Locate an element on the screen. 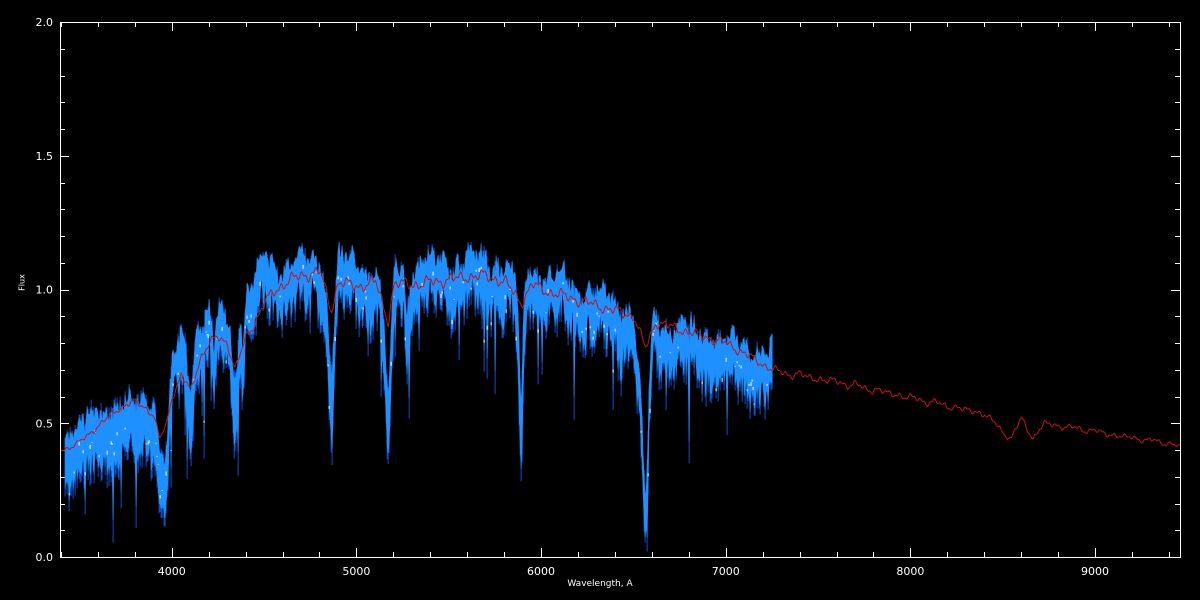  y-tick-label: 0.0 is located at coordinates (45, 557).